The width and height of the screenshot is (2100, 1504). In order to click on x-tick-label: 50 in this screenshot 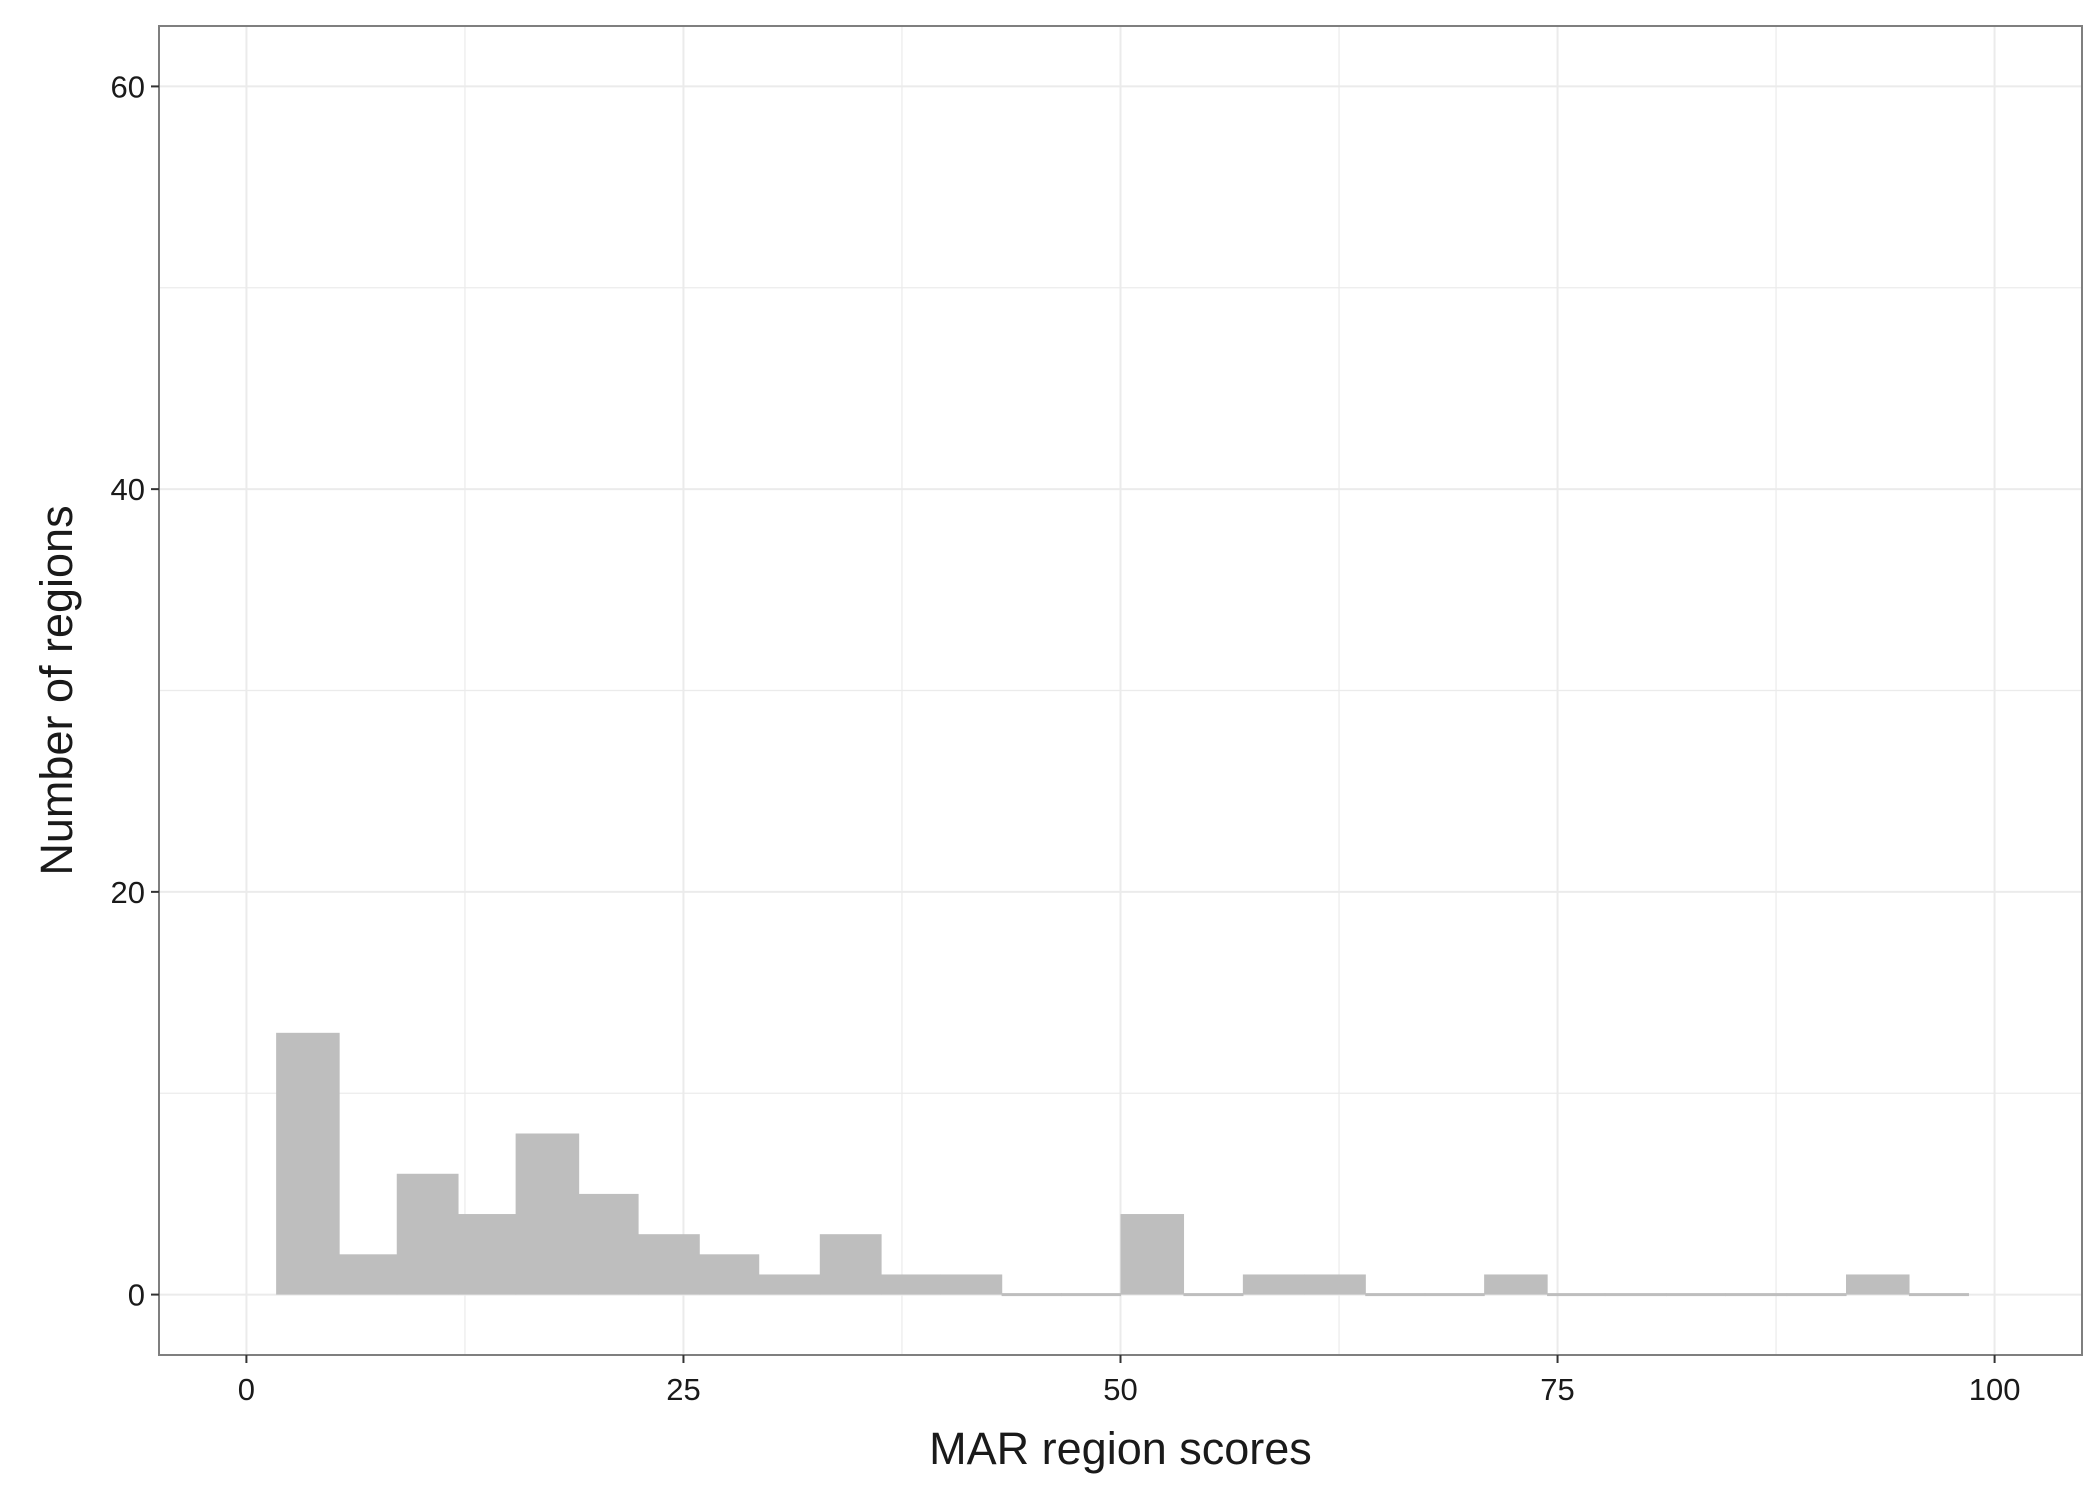, I will do `click(1120, 1389)`.